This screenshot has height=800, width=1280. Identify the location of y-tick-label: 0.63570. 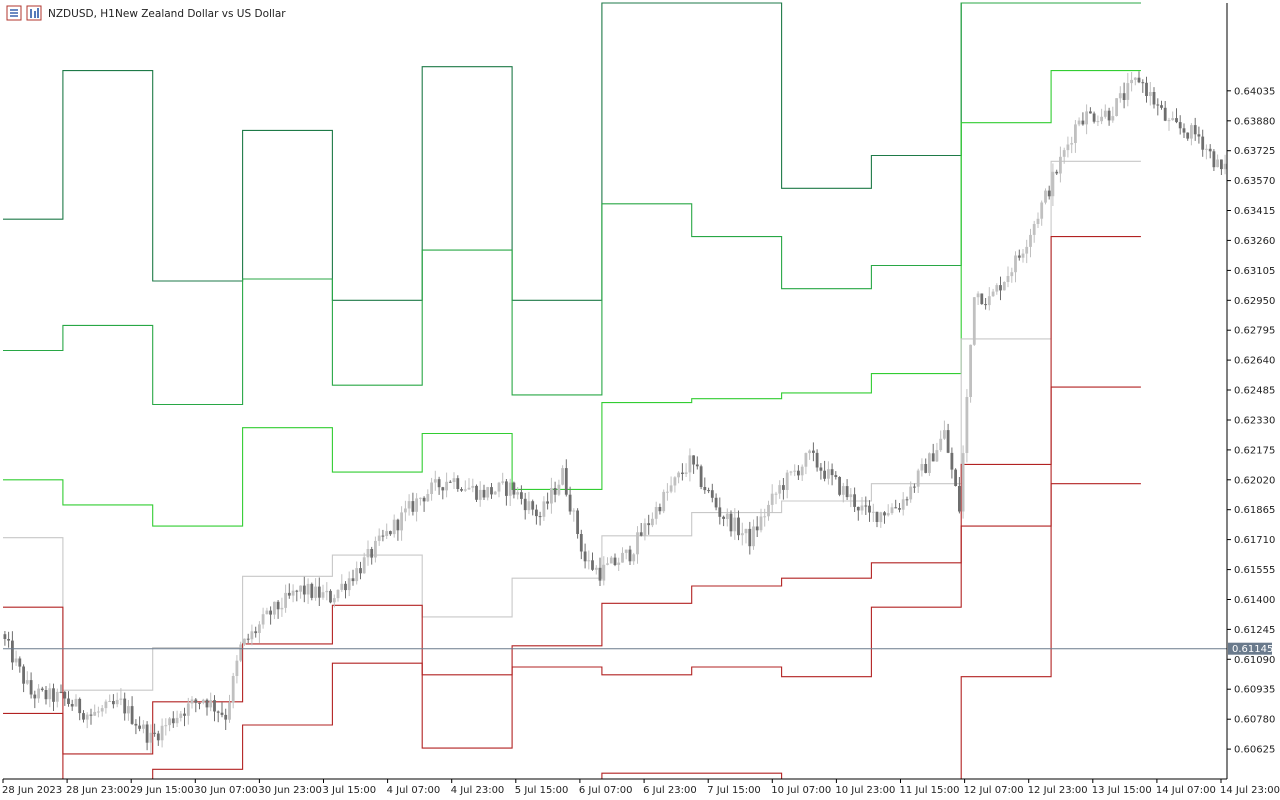
(1254, 181).